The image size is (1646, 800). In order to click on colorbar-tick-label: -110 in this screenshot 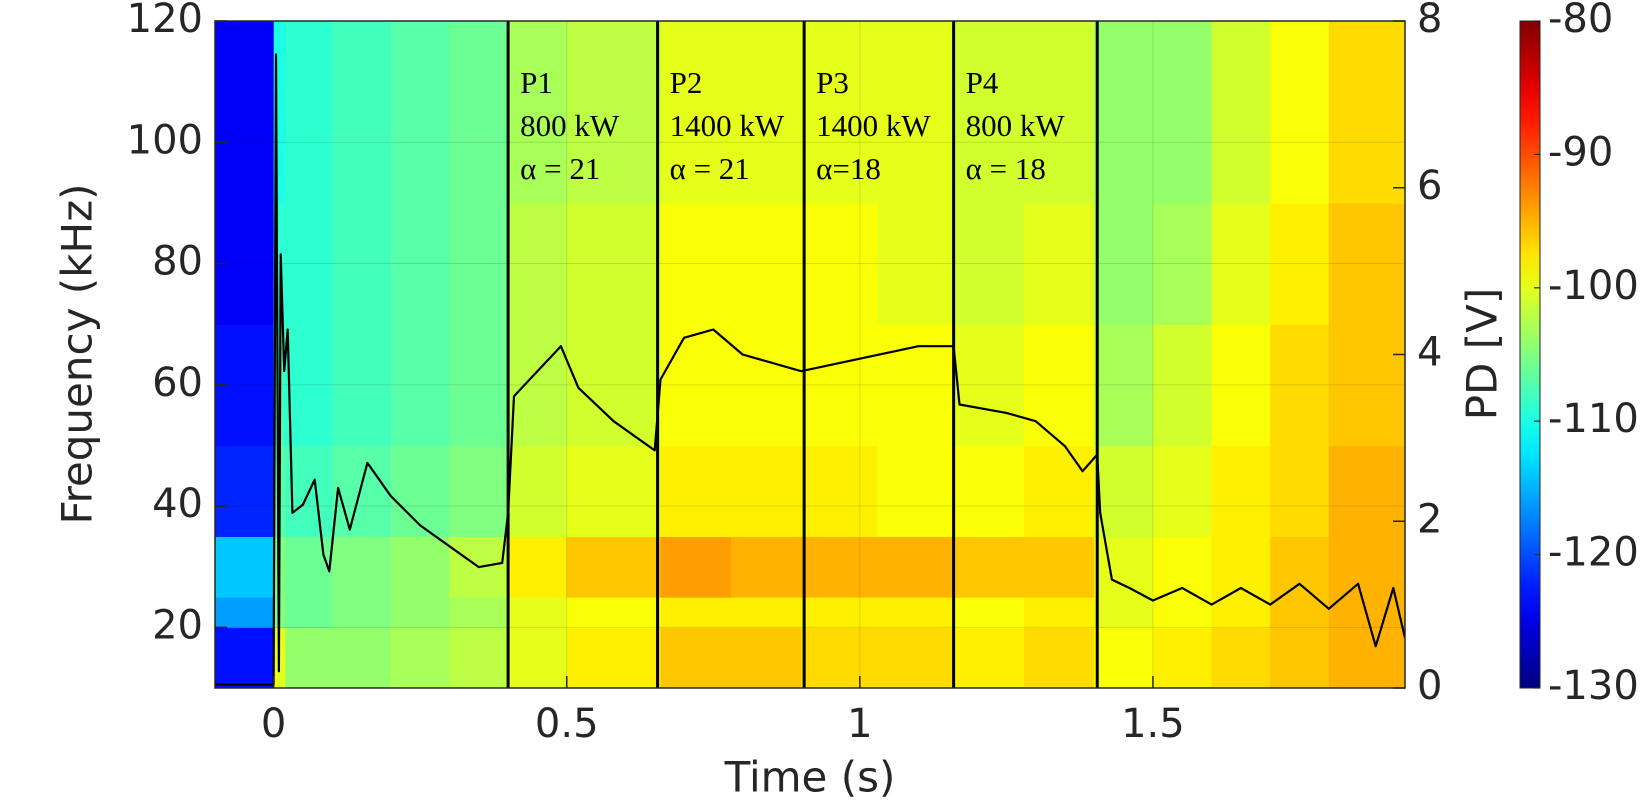, I will do `click(1593, 419)`.